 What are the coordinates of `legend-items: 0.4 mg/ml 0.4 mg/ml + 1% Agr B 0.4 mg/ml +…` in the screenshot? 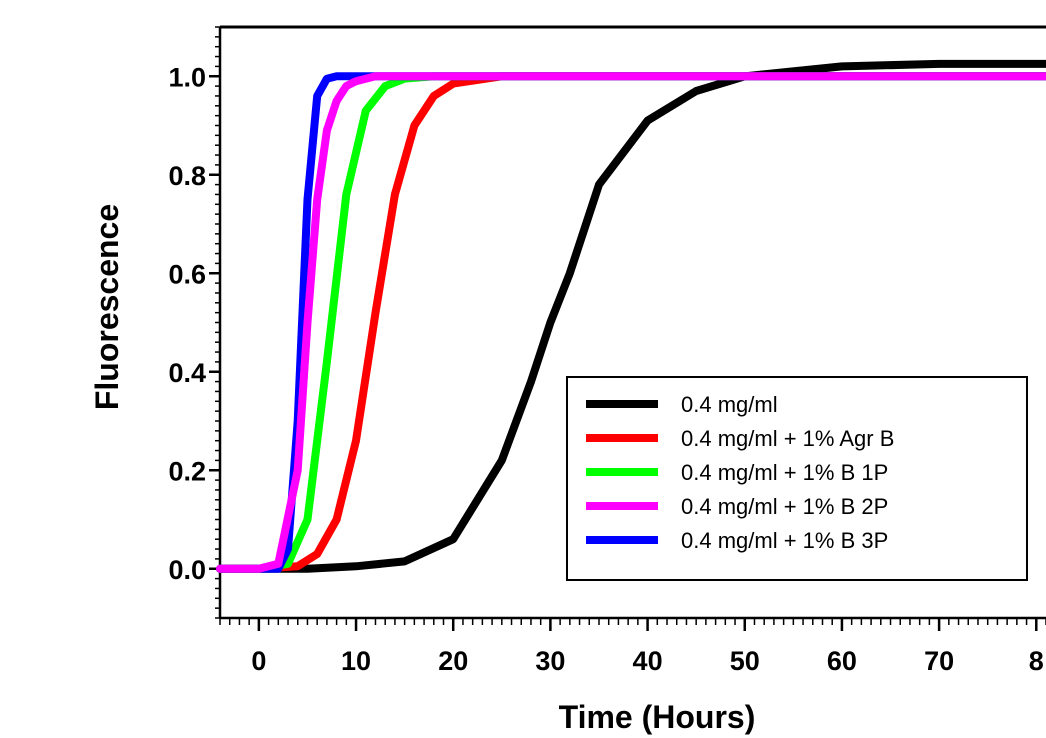 It's located at (740, 472).